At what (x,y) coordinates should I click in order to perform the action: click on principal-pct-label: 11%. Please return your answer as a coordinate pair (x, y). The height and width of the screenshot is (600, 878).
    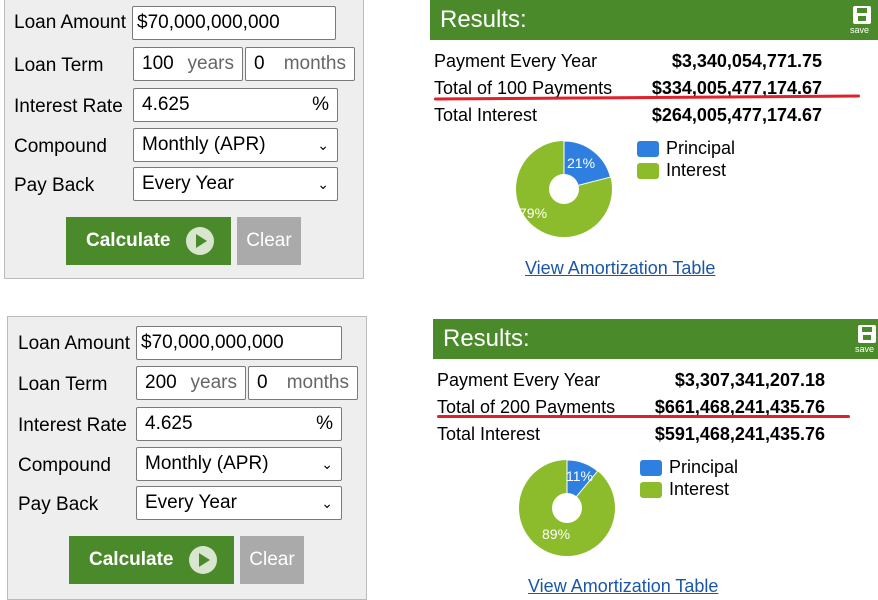
    Looking at the image, I should click on (579, 476).